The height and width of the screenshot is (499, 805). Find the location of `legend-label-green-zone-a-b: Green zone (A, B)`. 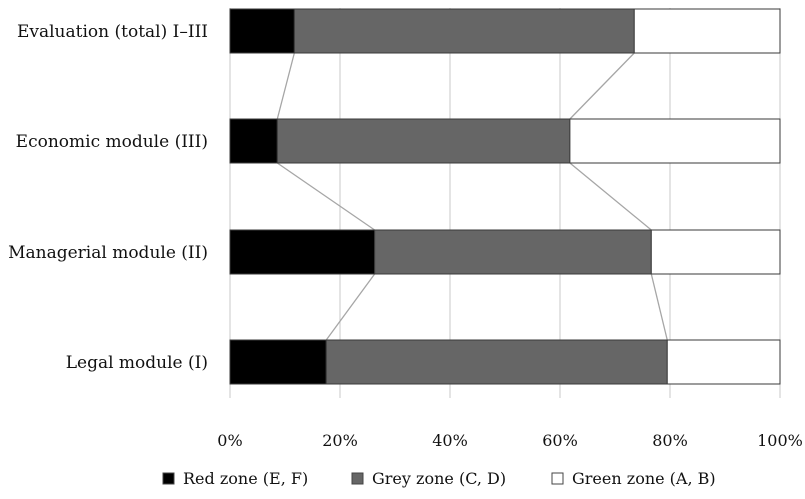

legend-label-green-zone-a-b: Green zone (A, B) is located at coordinates (644, 478).